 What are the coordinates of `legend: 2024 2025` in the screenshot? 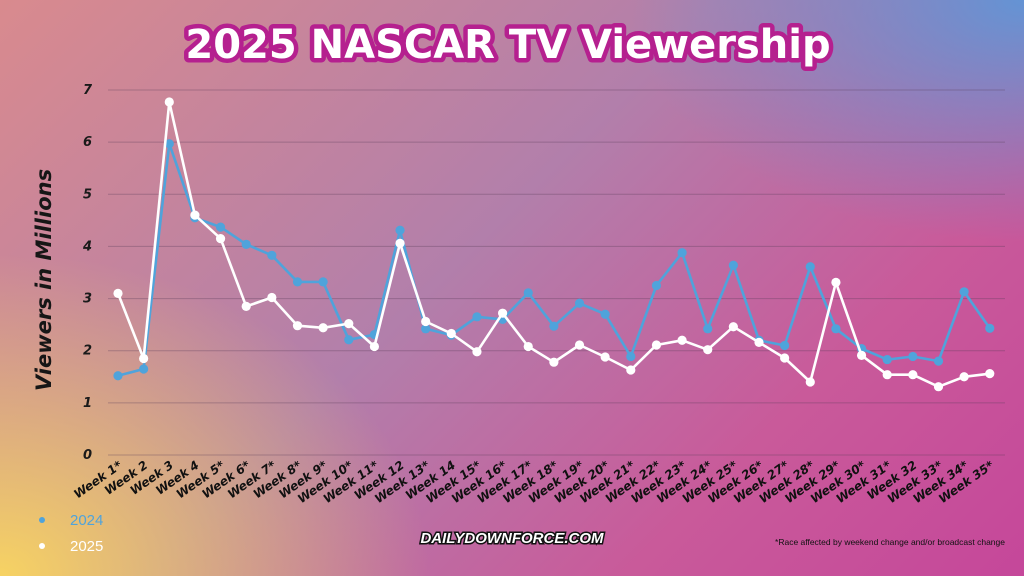 It's located at (71, 533).